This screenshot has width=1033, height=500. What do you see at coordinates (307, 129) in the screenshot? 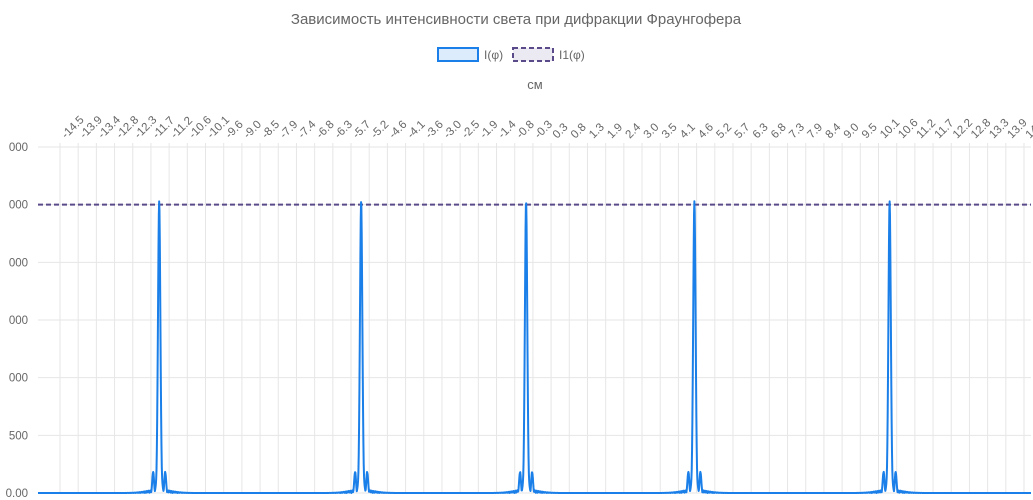
I see `x-tick-label: -7.4` at bounding box center [307, 129].